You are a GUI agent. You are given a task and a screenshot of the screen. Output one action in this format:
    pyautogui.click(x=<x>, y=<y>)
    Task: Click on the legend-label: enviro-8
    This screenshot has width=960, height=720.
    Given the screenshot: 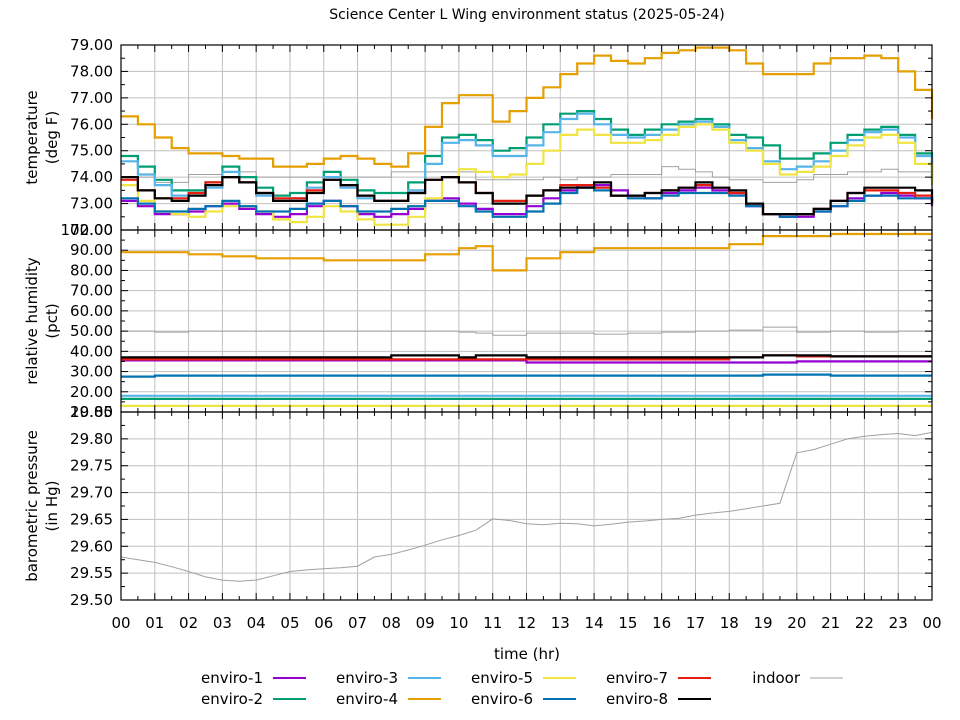 What is the action you would take?
    pyautogui.click(x=637, y=699)
    